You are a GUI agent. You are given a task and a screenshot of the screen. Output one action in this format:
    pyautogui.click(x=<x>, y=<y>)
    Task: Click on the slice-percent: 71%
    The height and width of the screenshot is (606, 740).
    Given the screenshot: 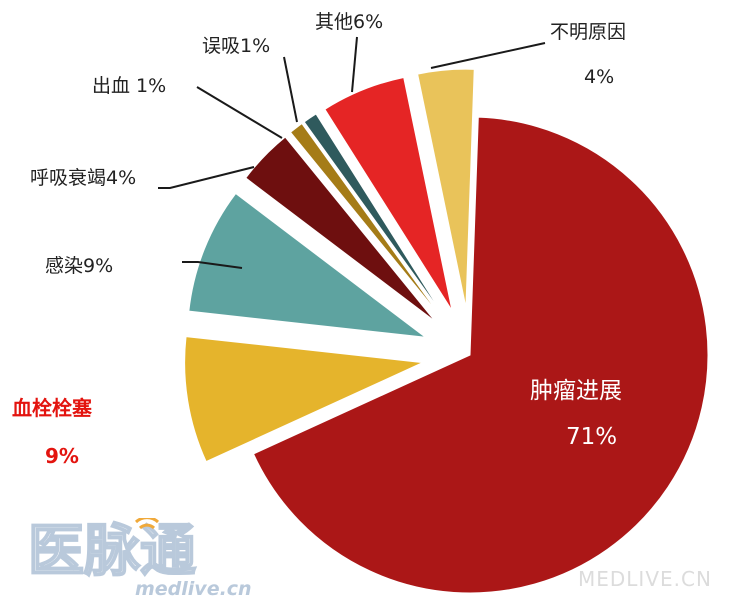 What is the action you would take?
    pyautogui.click(x=591, y=437)
    